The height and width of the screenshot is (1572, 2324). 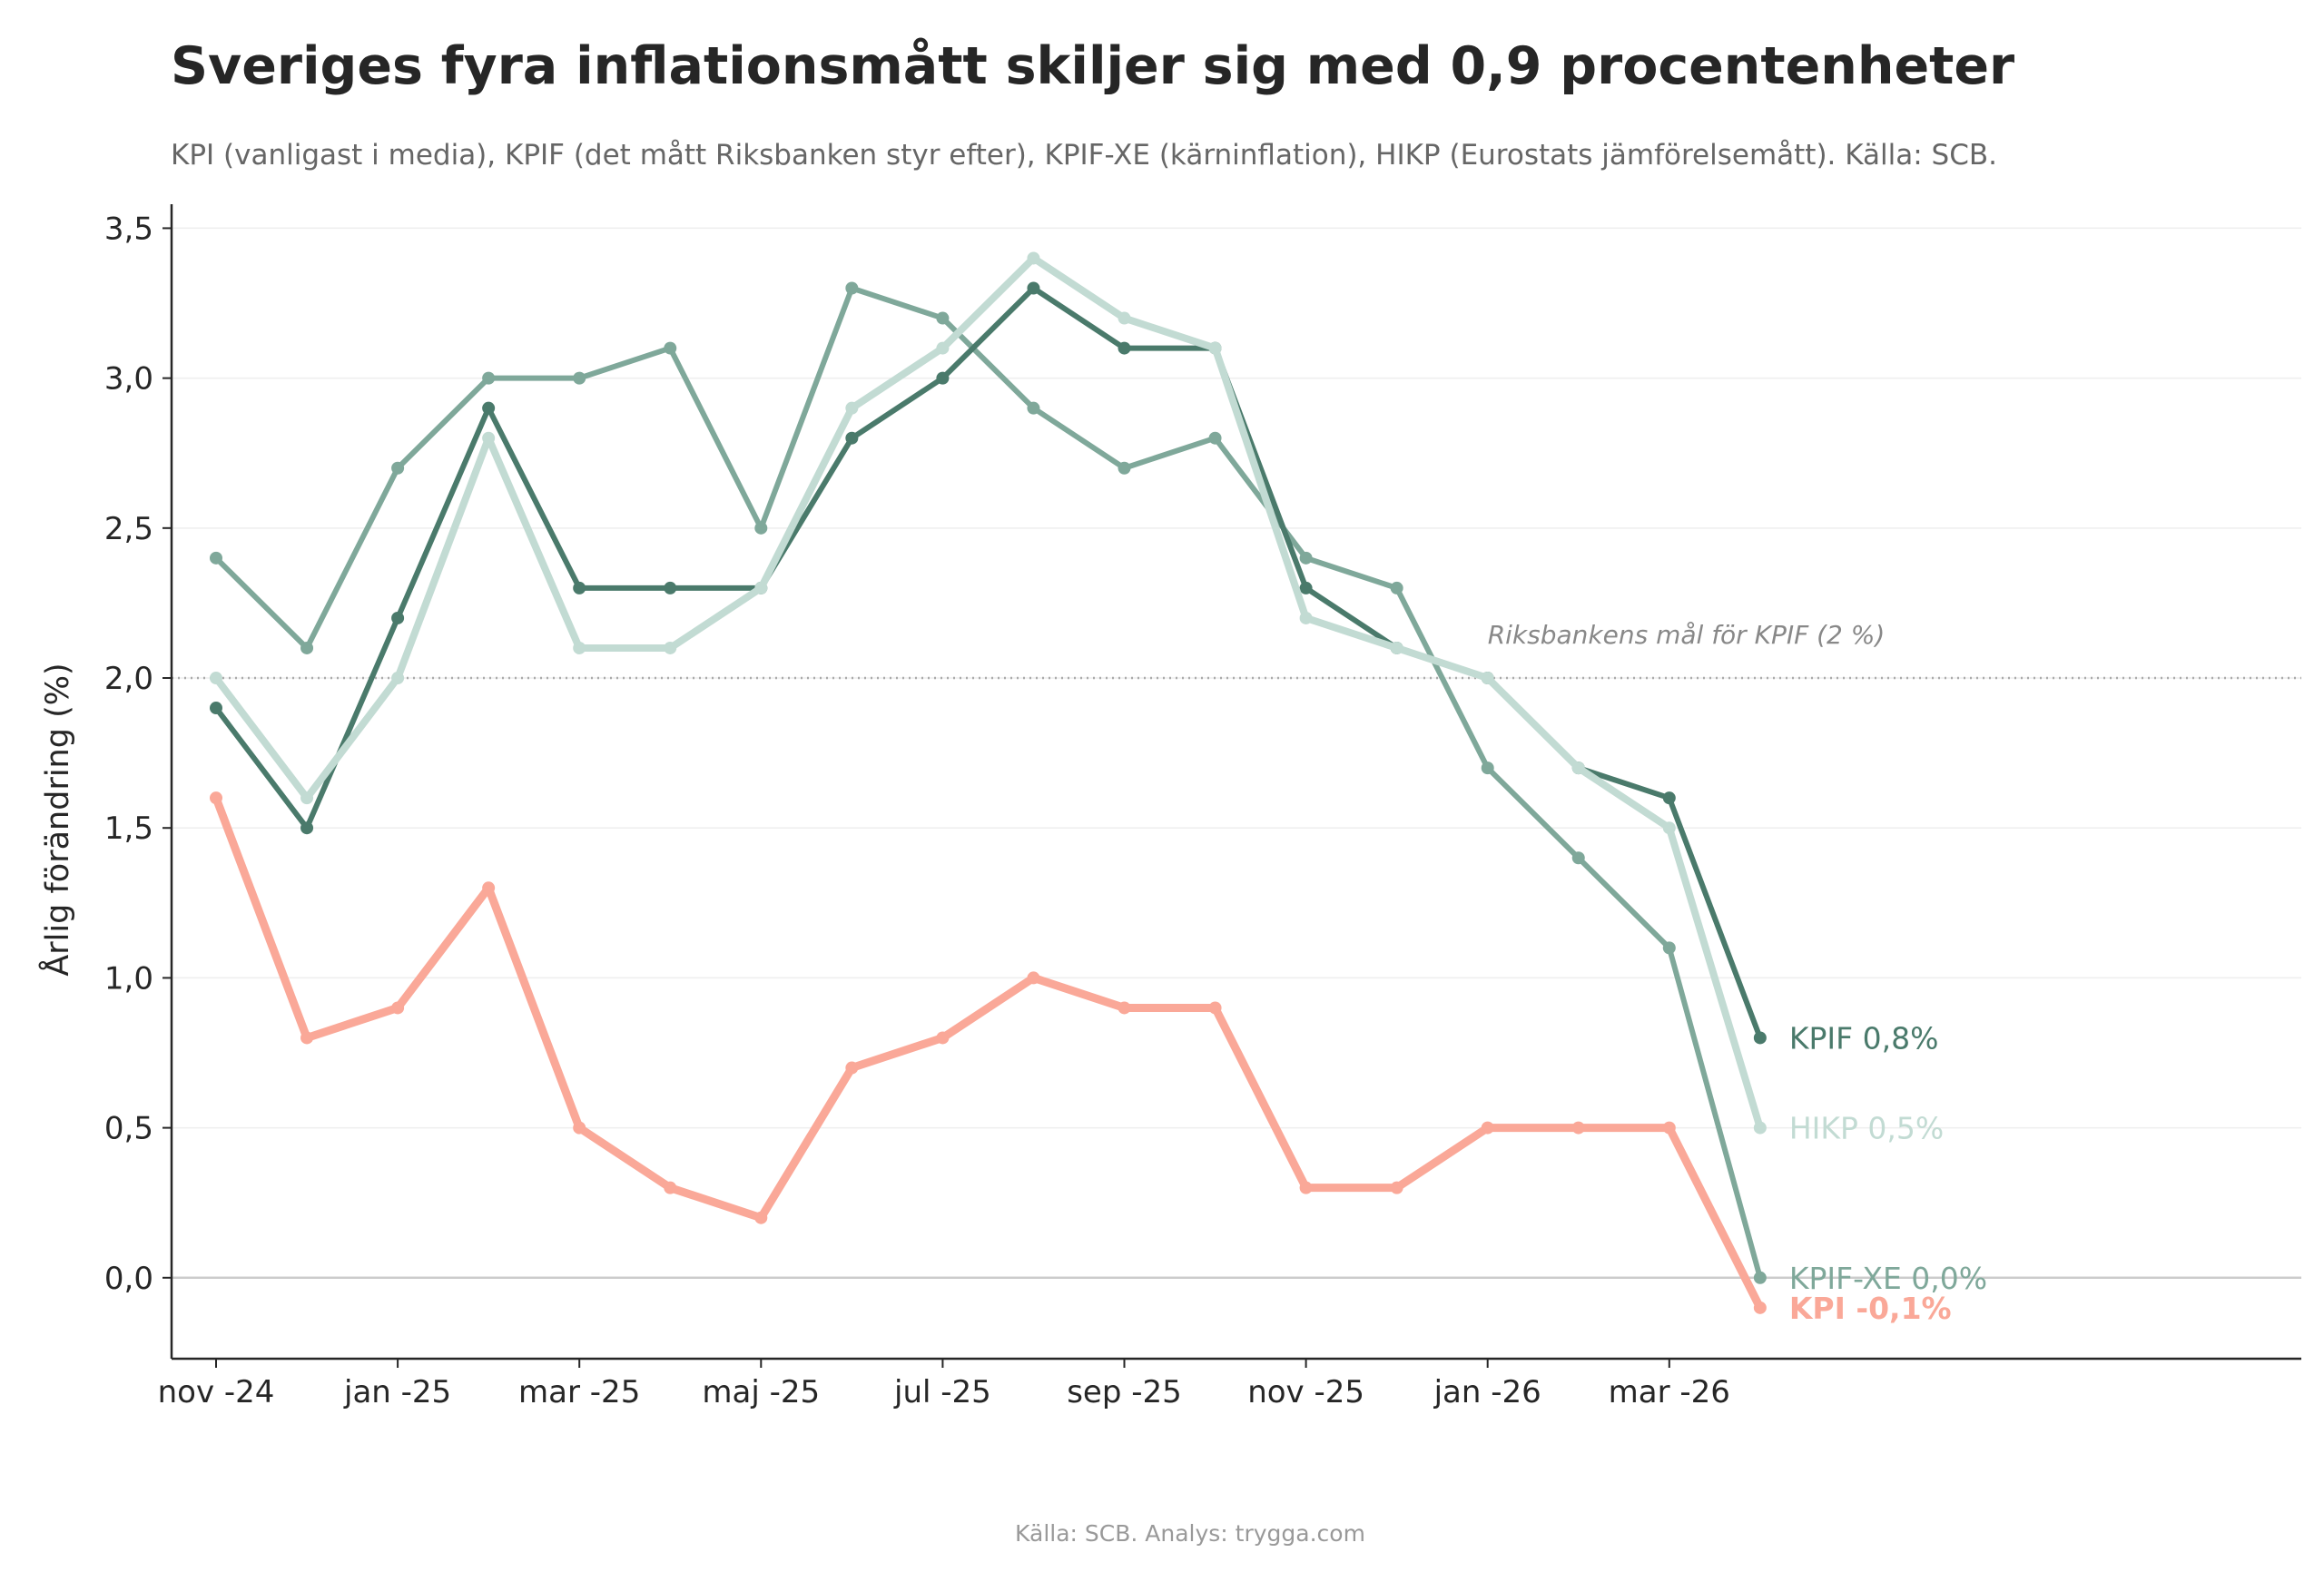 I want to click on x-tick-label: nov -25, so click(x=1305, y=1392).